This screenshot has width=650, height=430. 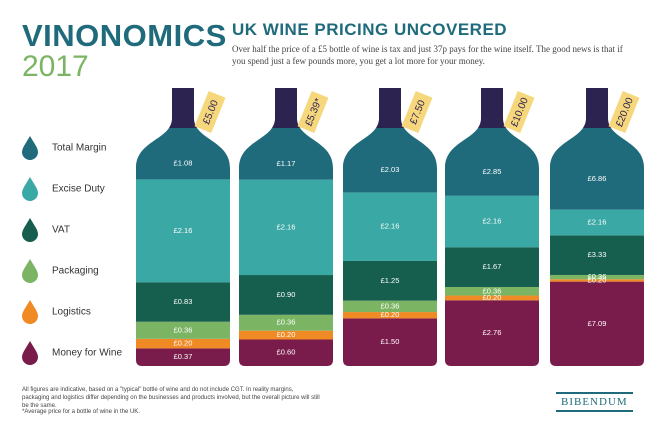 I want to click on price-tag: £10.00, so click(x=519, y=112).